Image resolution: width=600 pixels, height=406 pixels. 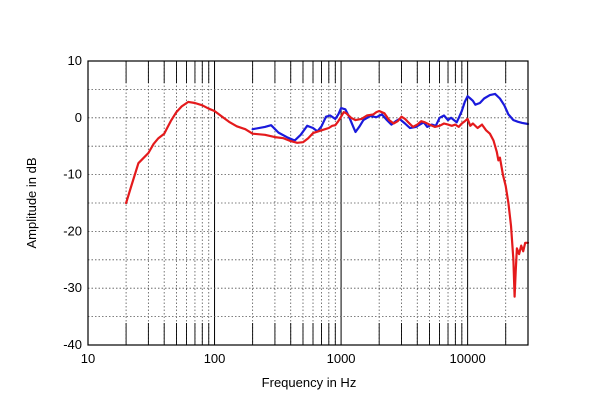 What do you see at coordinates (341, 358) in the screenshot?
I see `x-tick-label: 1000` at bounding box center [341, 358].